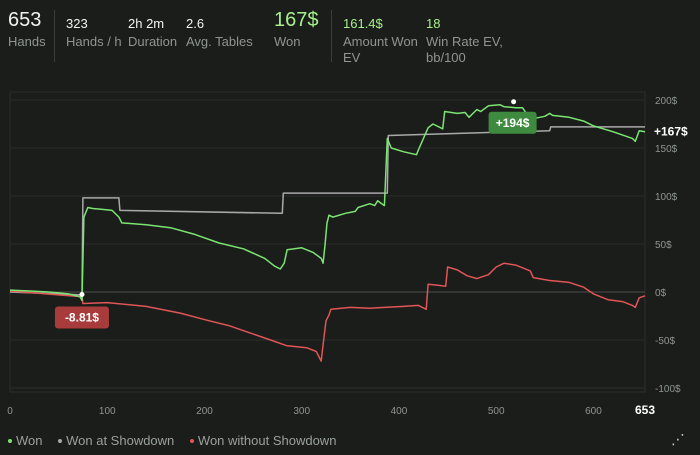 This screenshot has height=455, width=700. I want to click on stat-duration: 2h 2m Duration, so click(152, 30).